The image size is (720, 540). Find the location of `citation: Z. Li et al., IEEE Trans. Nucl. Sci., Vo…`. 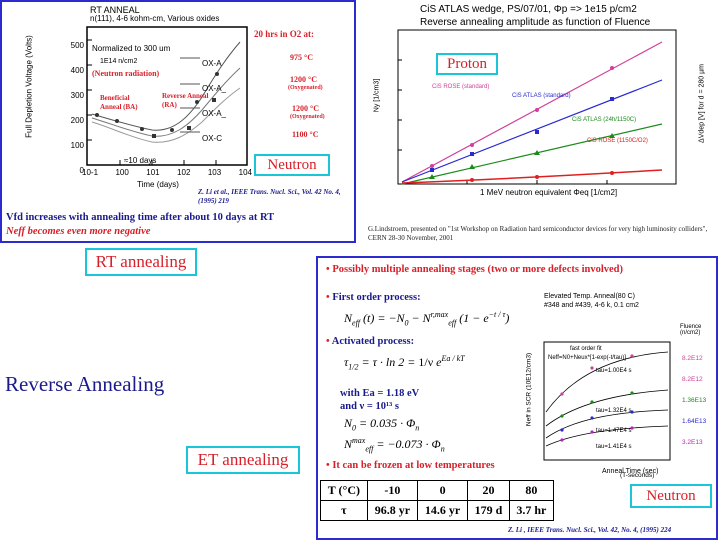

citation: Z. Li et al., IEEE Trans. Nucl. Sci., Vo… is located at coordinates (269, 196).